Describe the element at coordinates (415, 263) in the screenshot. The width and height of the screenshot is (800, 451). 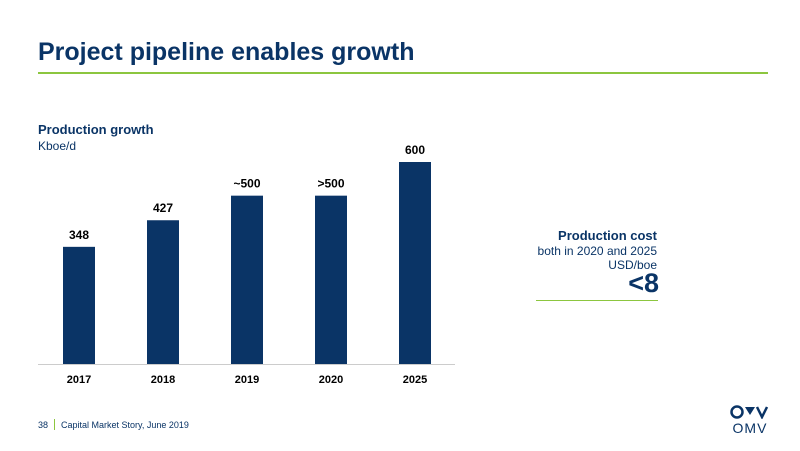
I see `bar-2025` at that location.